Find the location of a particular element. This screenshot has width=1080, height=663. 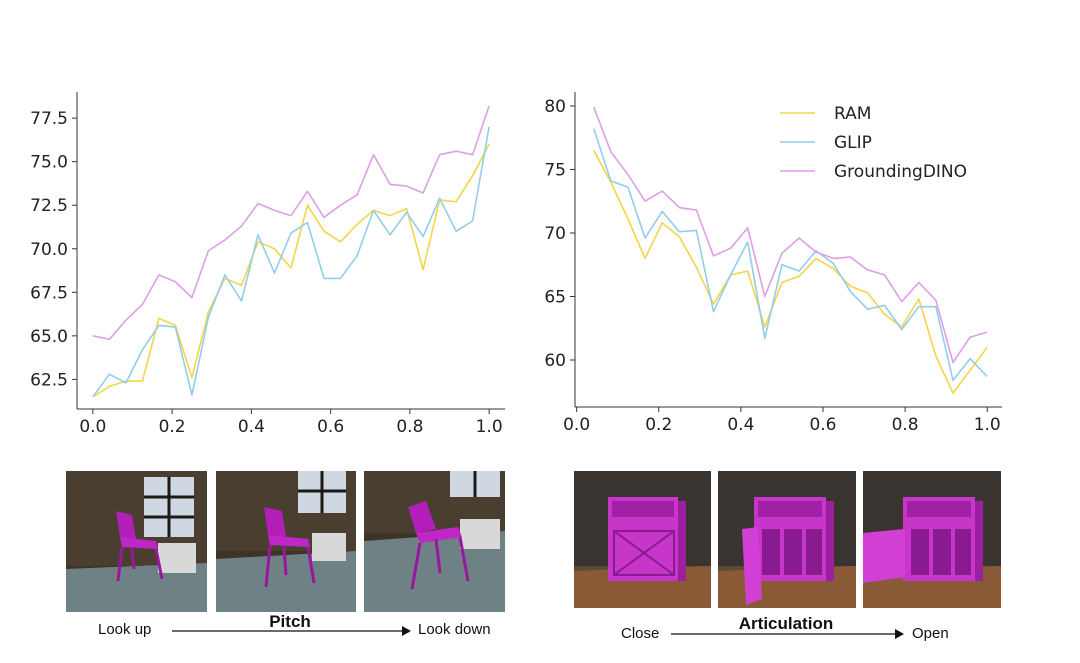

articulation-caption: Close Articulation Open is located at coordinates (785, 628).